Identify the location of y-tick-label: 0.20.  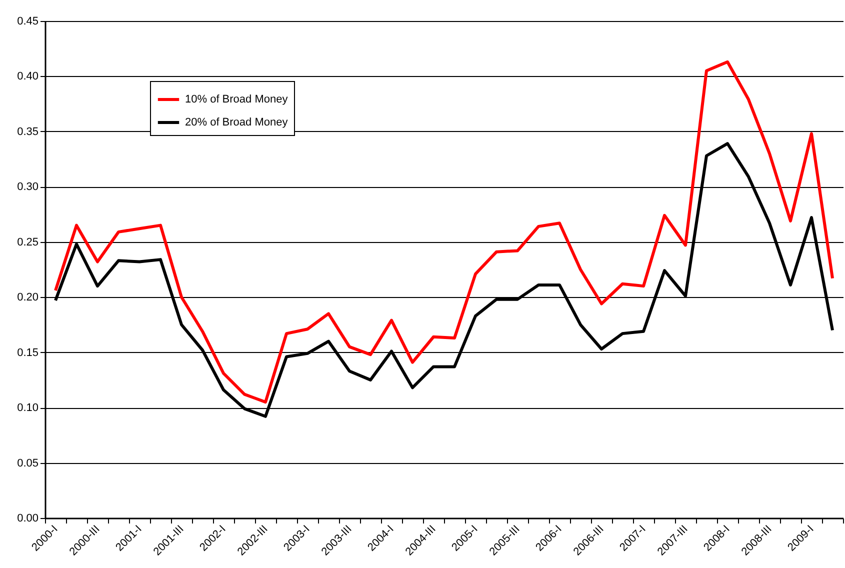
(27, 298).